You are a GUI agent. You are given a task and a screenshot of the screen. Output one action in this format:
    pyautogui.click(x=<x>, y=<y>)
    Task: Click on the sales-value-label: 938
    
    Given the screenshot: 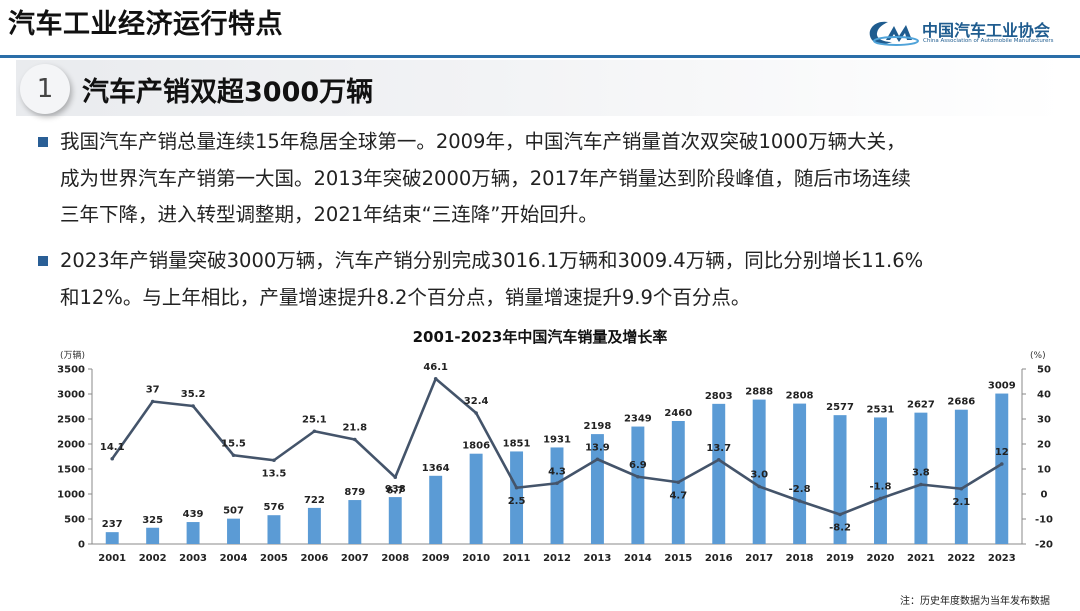 What is the action you would take?
    pyautogui.click(x=395, y=489)
    